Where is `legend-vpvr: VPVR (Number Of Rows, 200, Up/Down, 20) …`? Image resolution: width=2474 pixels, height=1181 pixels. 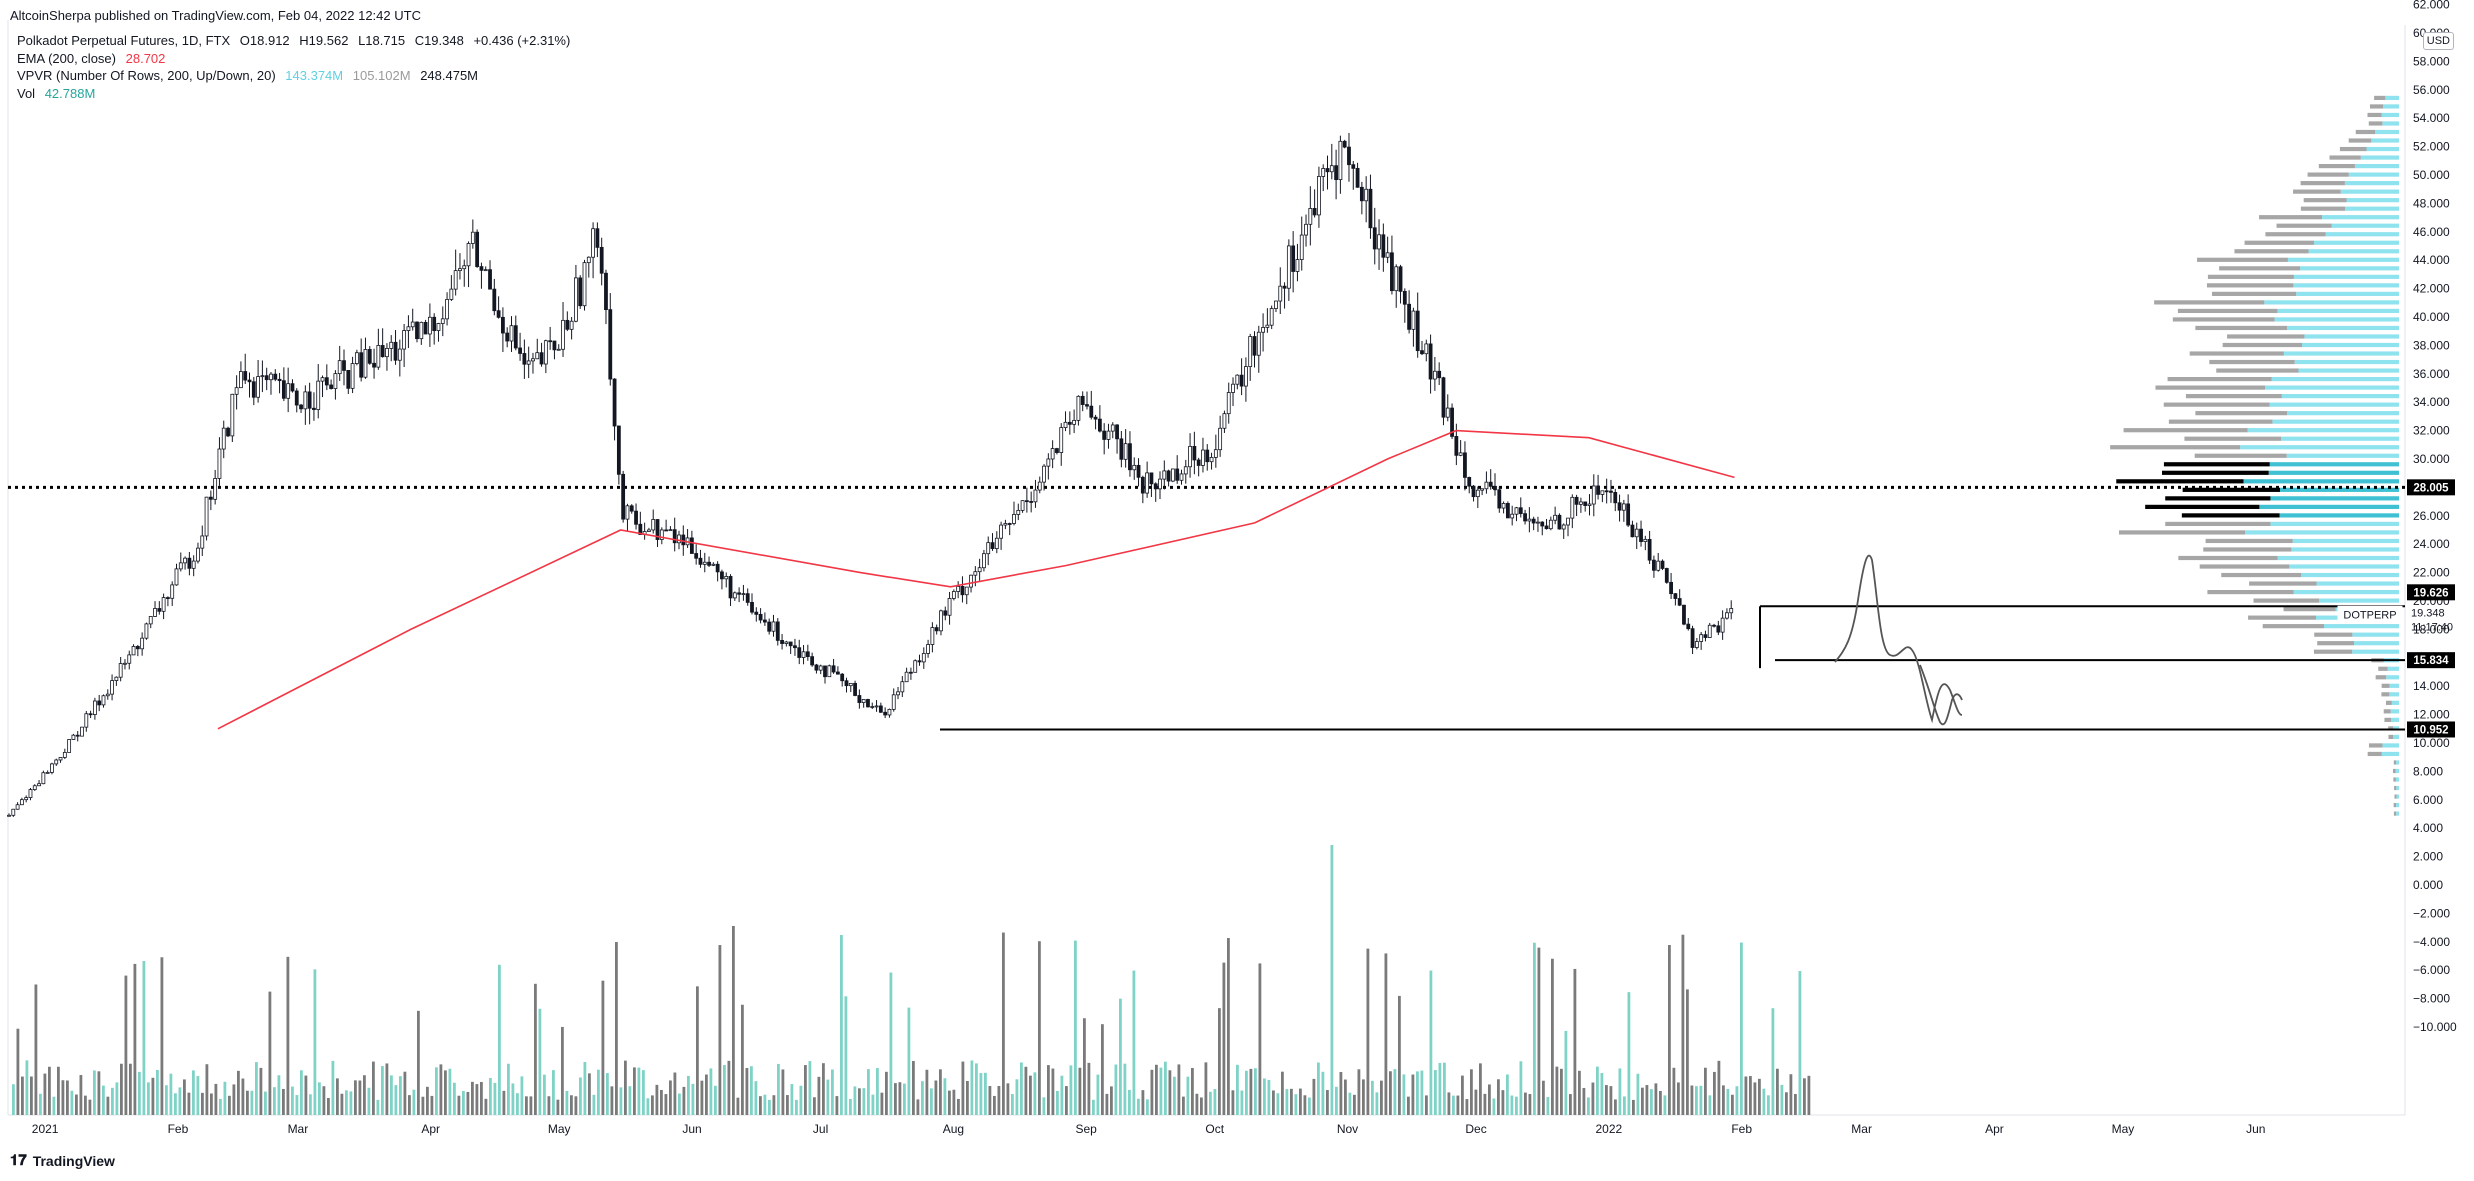 legend-vpvr: VPVR (Number Of Rows, 200, Up/Down, 20) … is located at coordinates (293, 76).